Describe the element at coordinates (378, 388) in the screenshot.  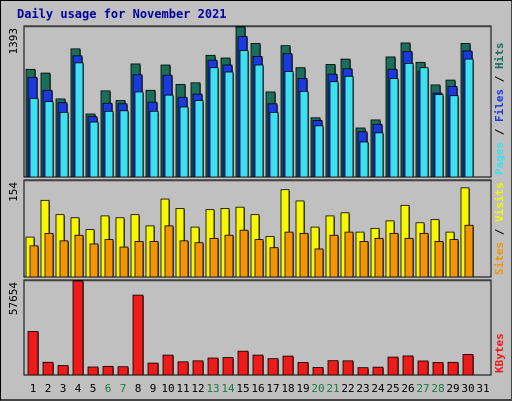
I see `x-tick-day-24: 24` at that location.